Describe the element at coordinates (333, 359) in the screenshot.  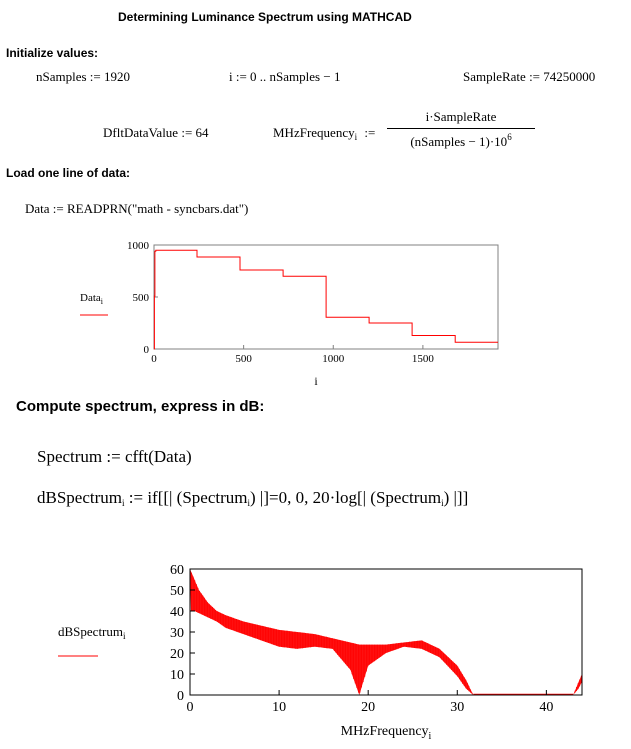
I see `x-tick-label: 1000` at that location.